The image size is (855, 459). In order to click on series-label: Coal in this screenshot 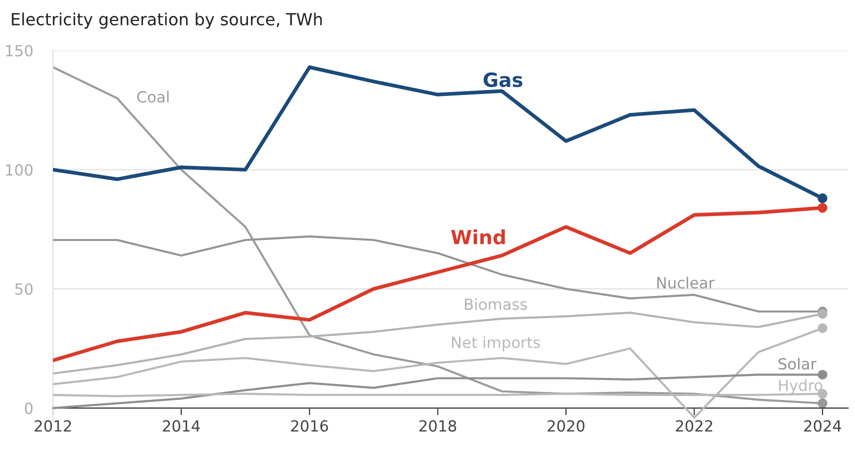, I will do `click(153, 96)`.